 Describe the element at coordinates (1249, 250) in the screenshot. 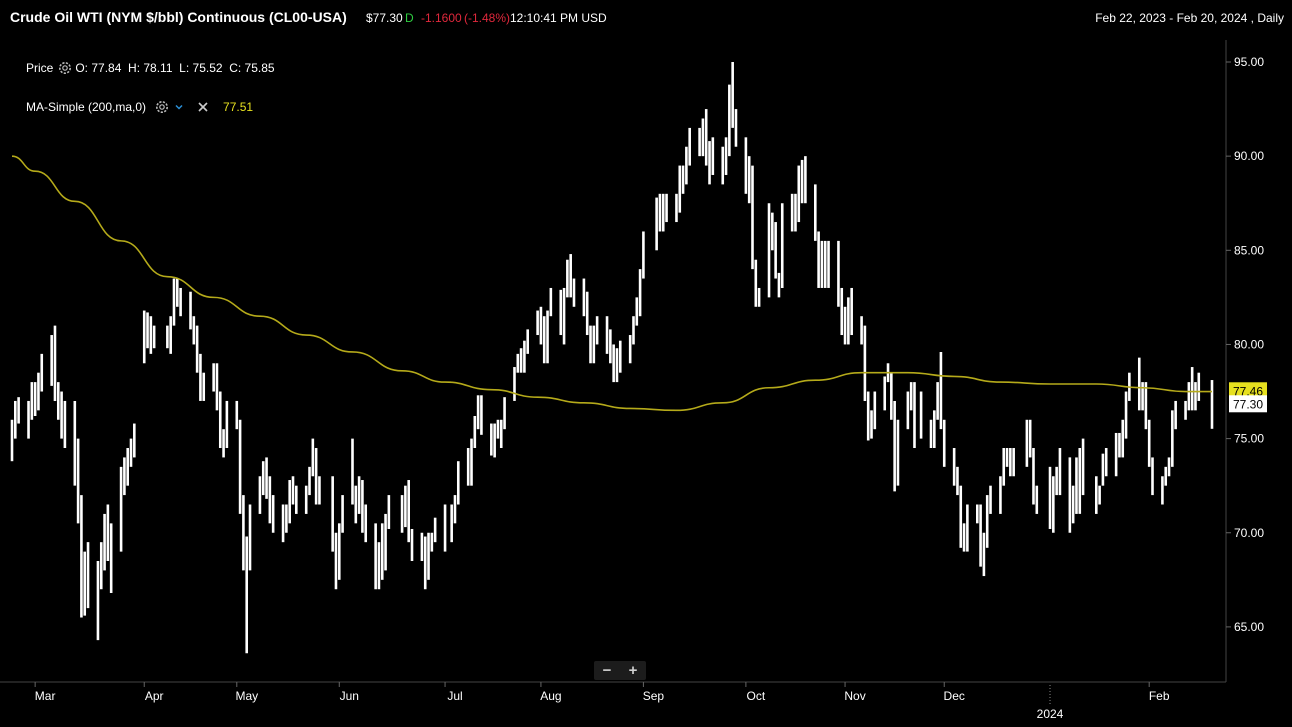

I see `y-tick-label: 85.00` at that location.